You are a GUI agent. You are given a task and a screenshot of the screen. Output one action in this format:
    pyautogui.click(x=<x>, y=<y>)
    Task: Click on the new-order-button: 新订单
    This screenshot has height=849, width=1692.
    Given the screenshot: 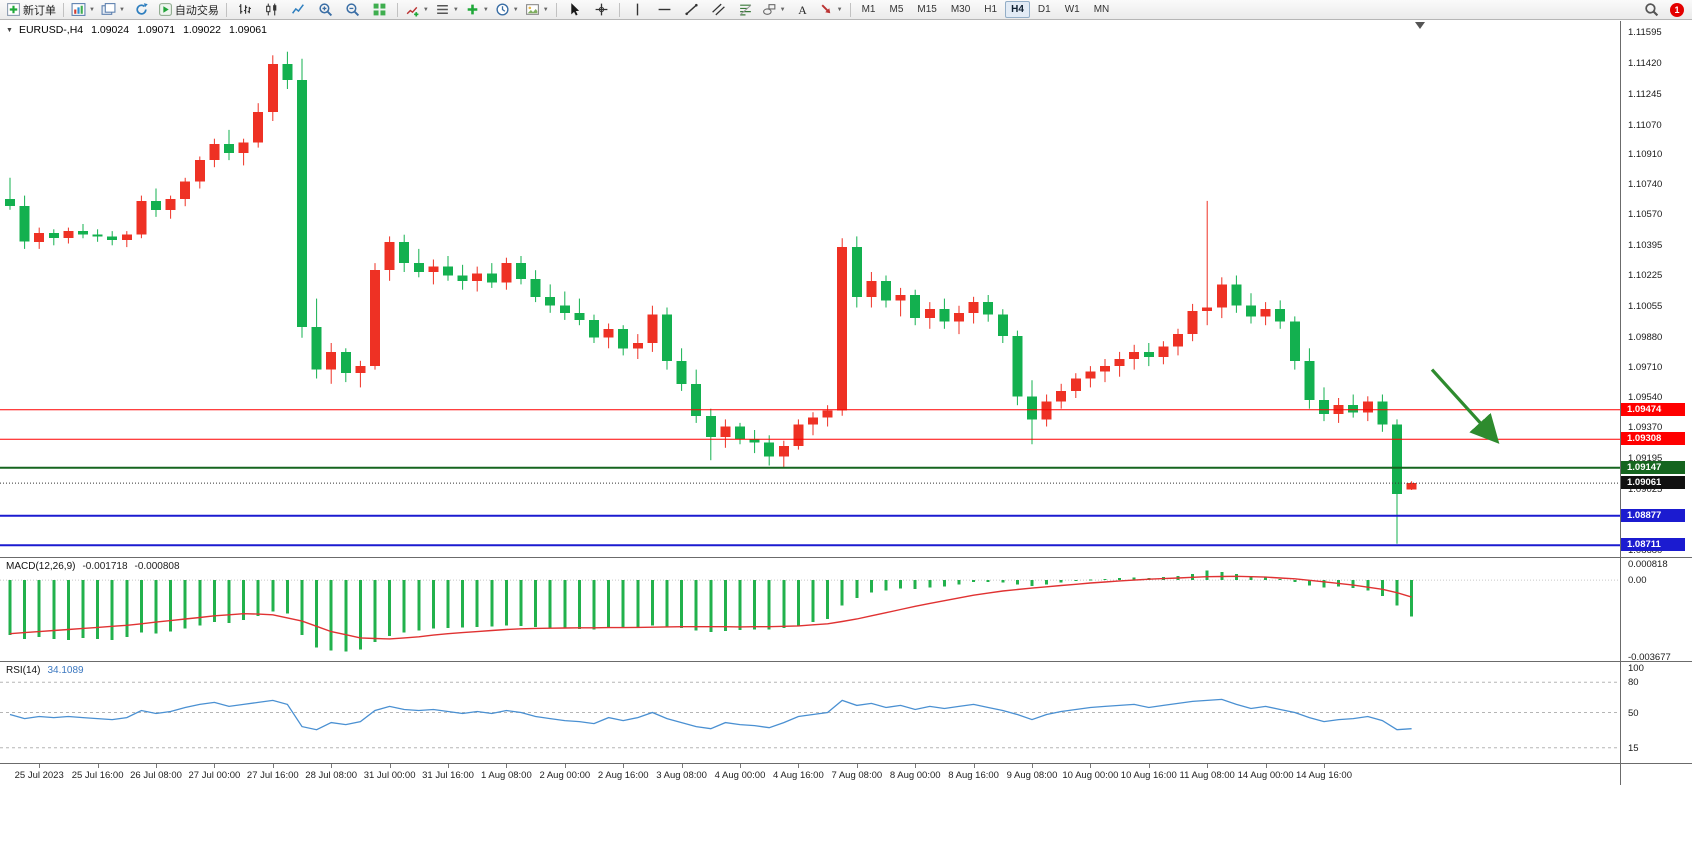 What is the action you would take?
    pyautogui.click(x=31, y=10)
    